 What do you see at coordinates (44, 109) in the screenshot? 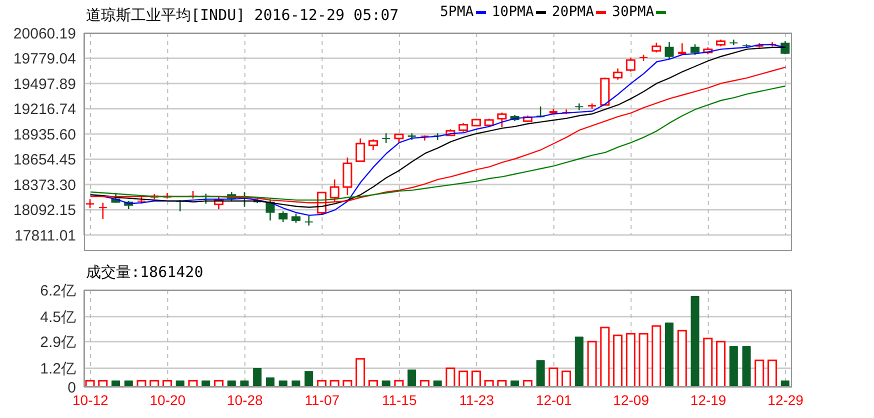
I see `y-tick-label: 19216.74` at bounding box center [44, 109].